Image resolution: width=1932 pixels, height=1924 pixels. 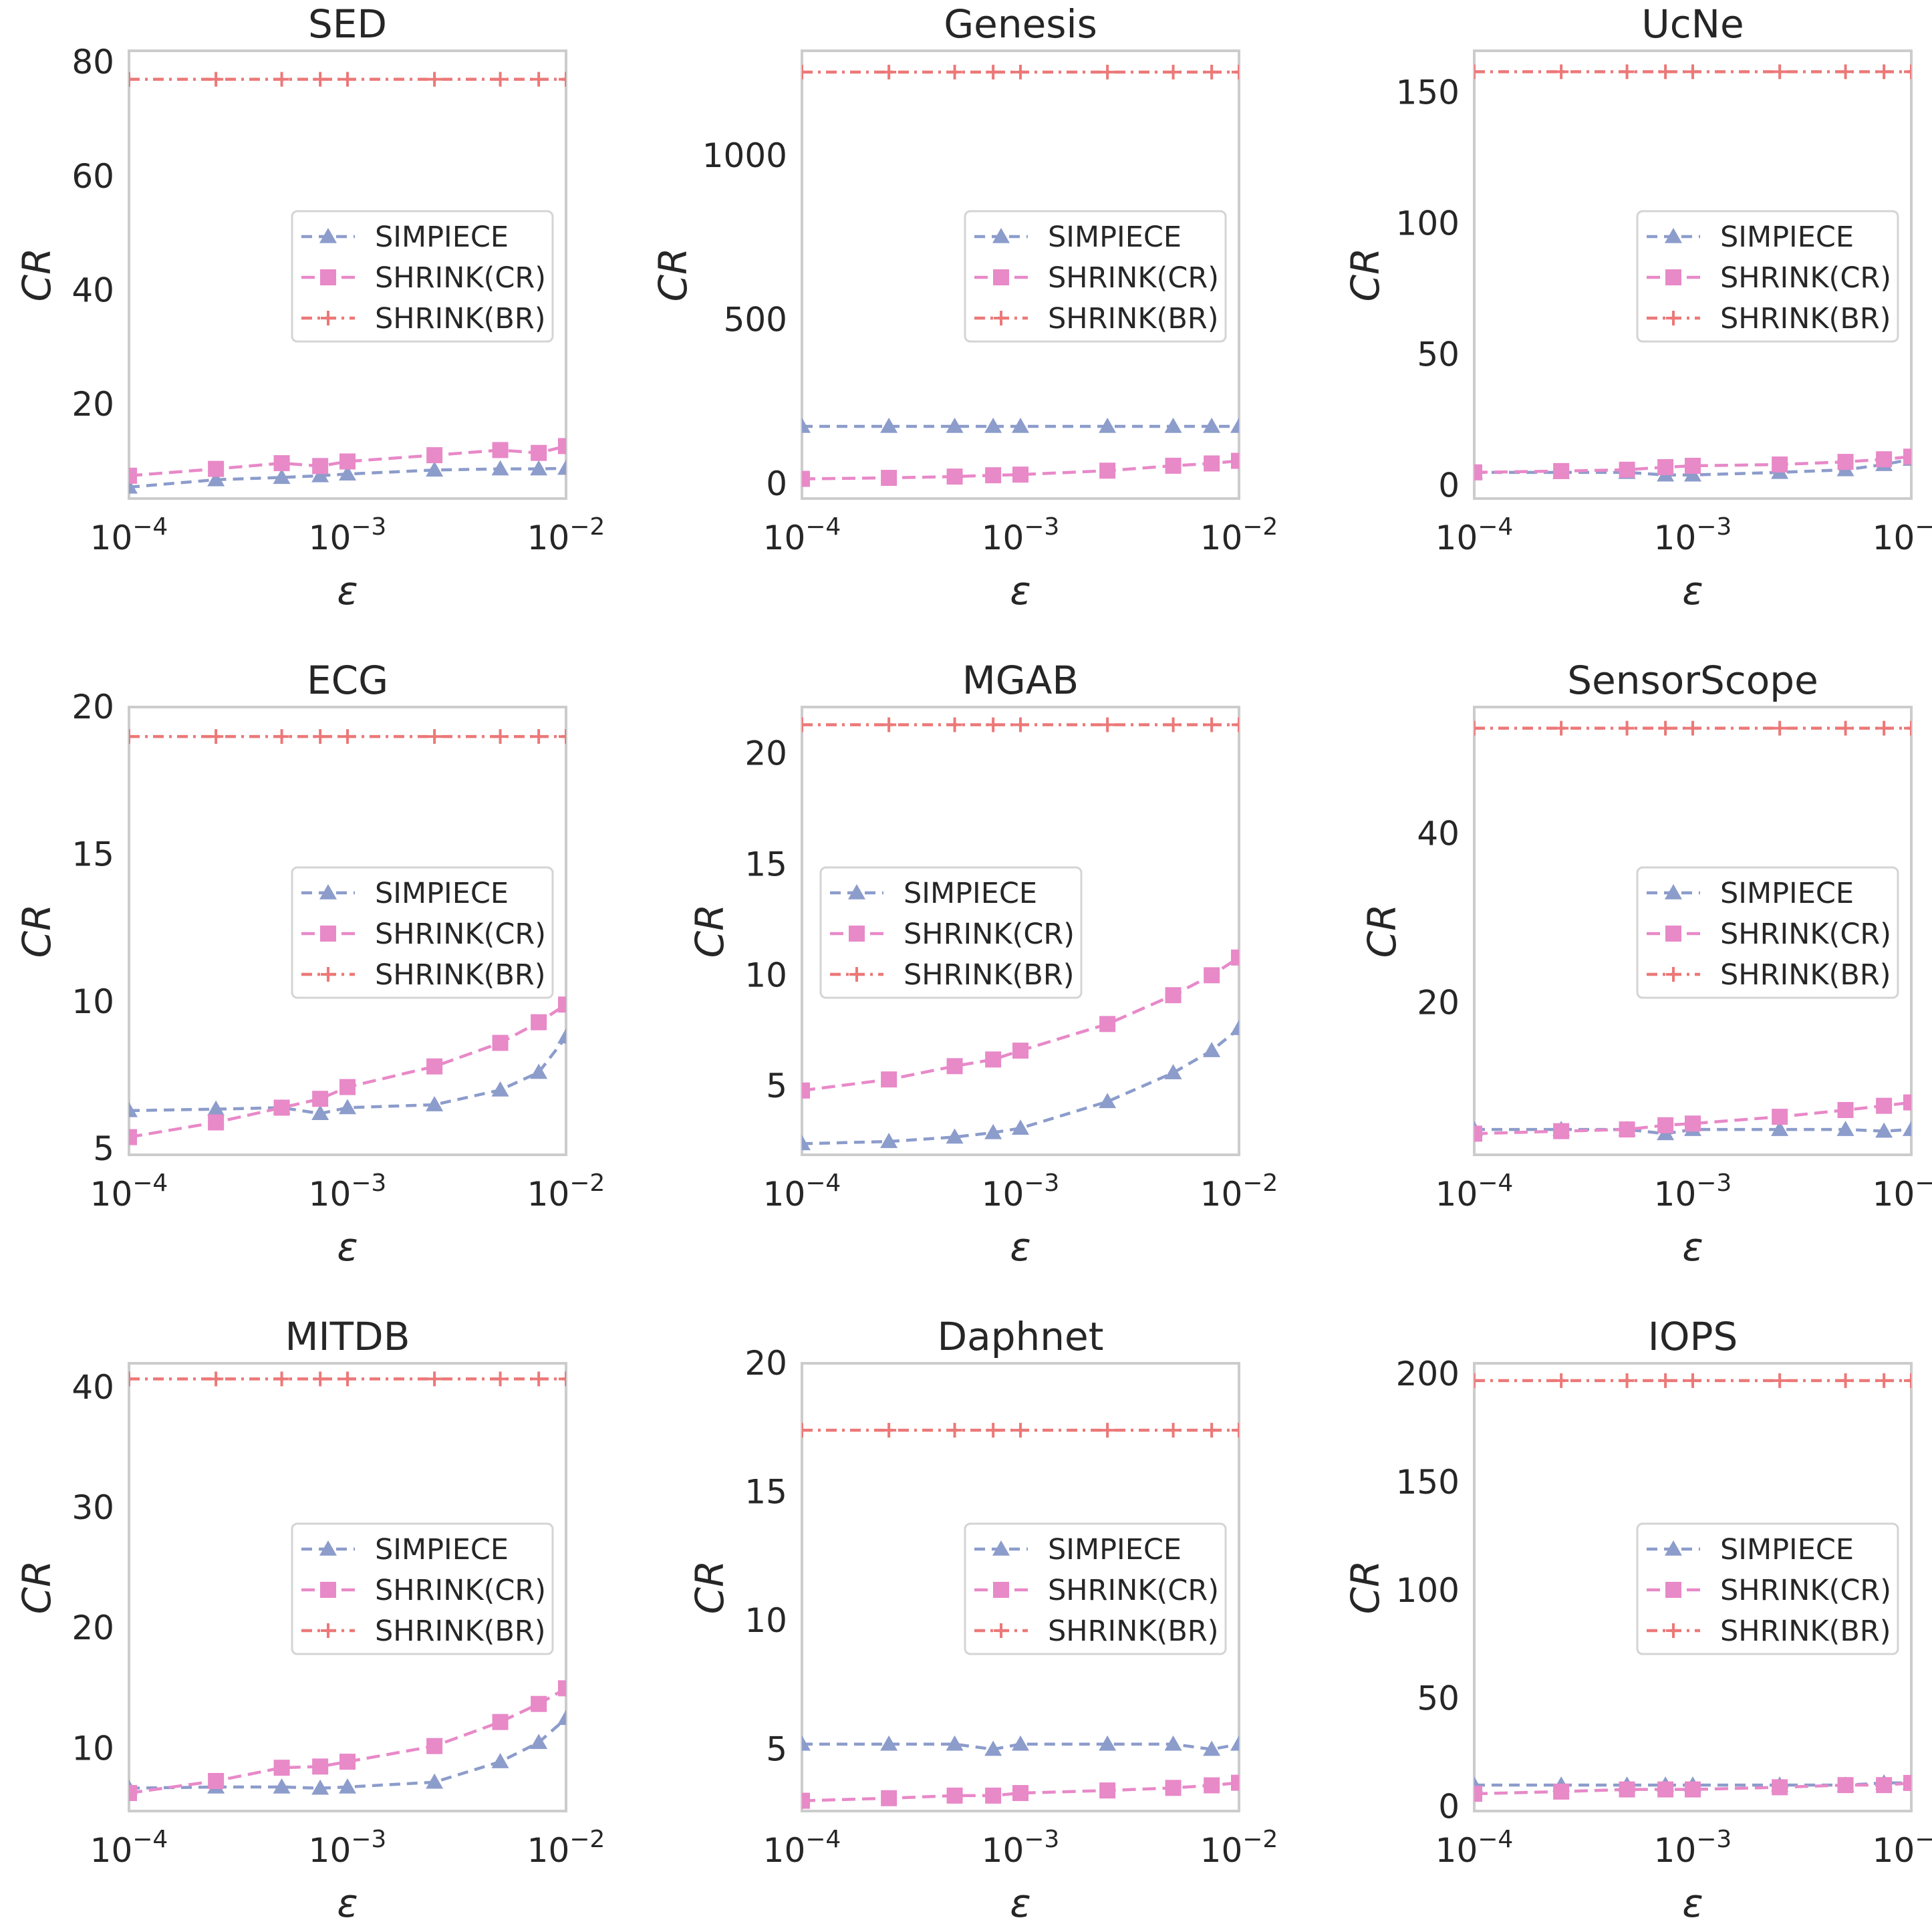 I want to click on series-line-simpiece, so click(x=1020, y=1747).